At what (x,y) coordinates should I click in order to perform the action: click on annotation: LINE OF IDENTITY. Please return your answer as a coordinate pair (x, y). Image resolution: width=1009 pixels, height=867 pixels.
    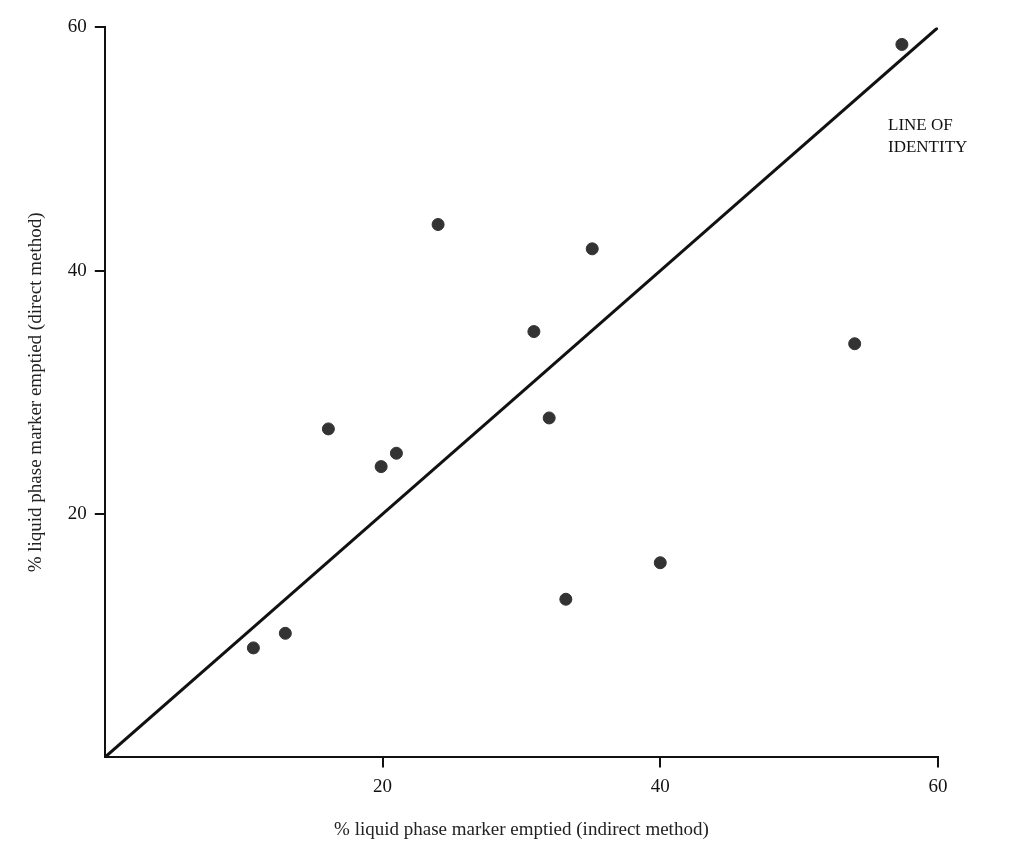
    Looking at the image, I should click on (928, 135).